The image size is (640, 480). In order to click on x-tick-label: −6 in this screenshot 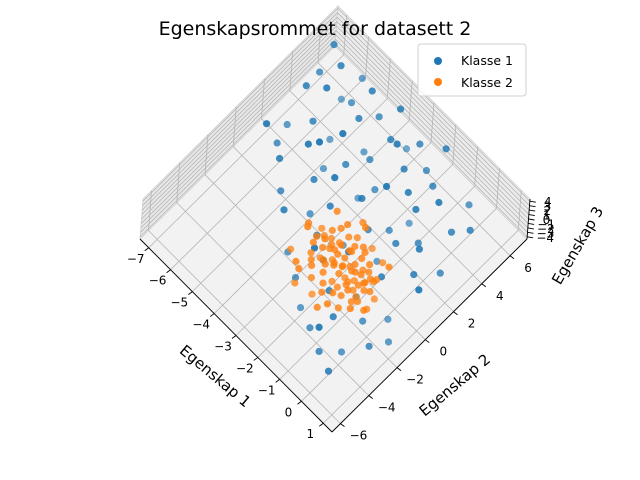, I will do `click(158, 281)`.